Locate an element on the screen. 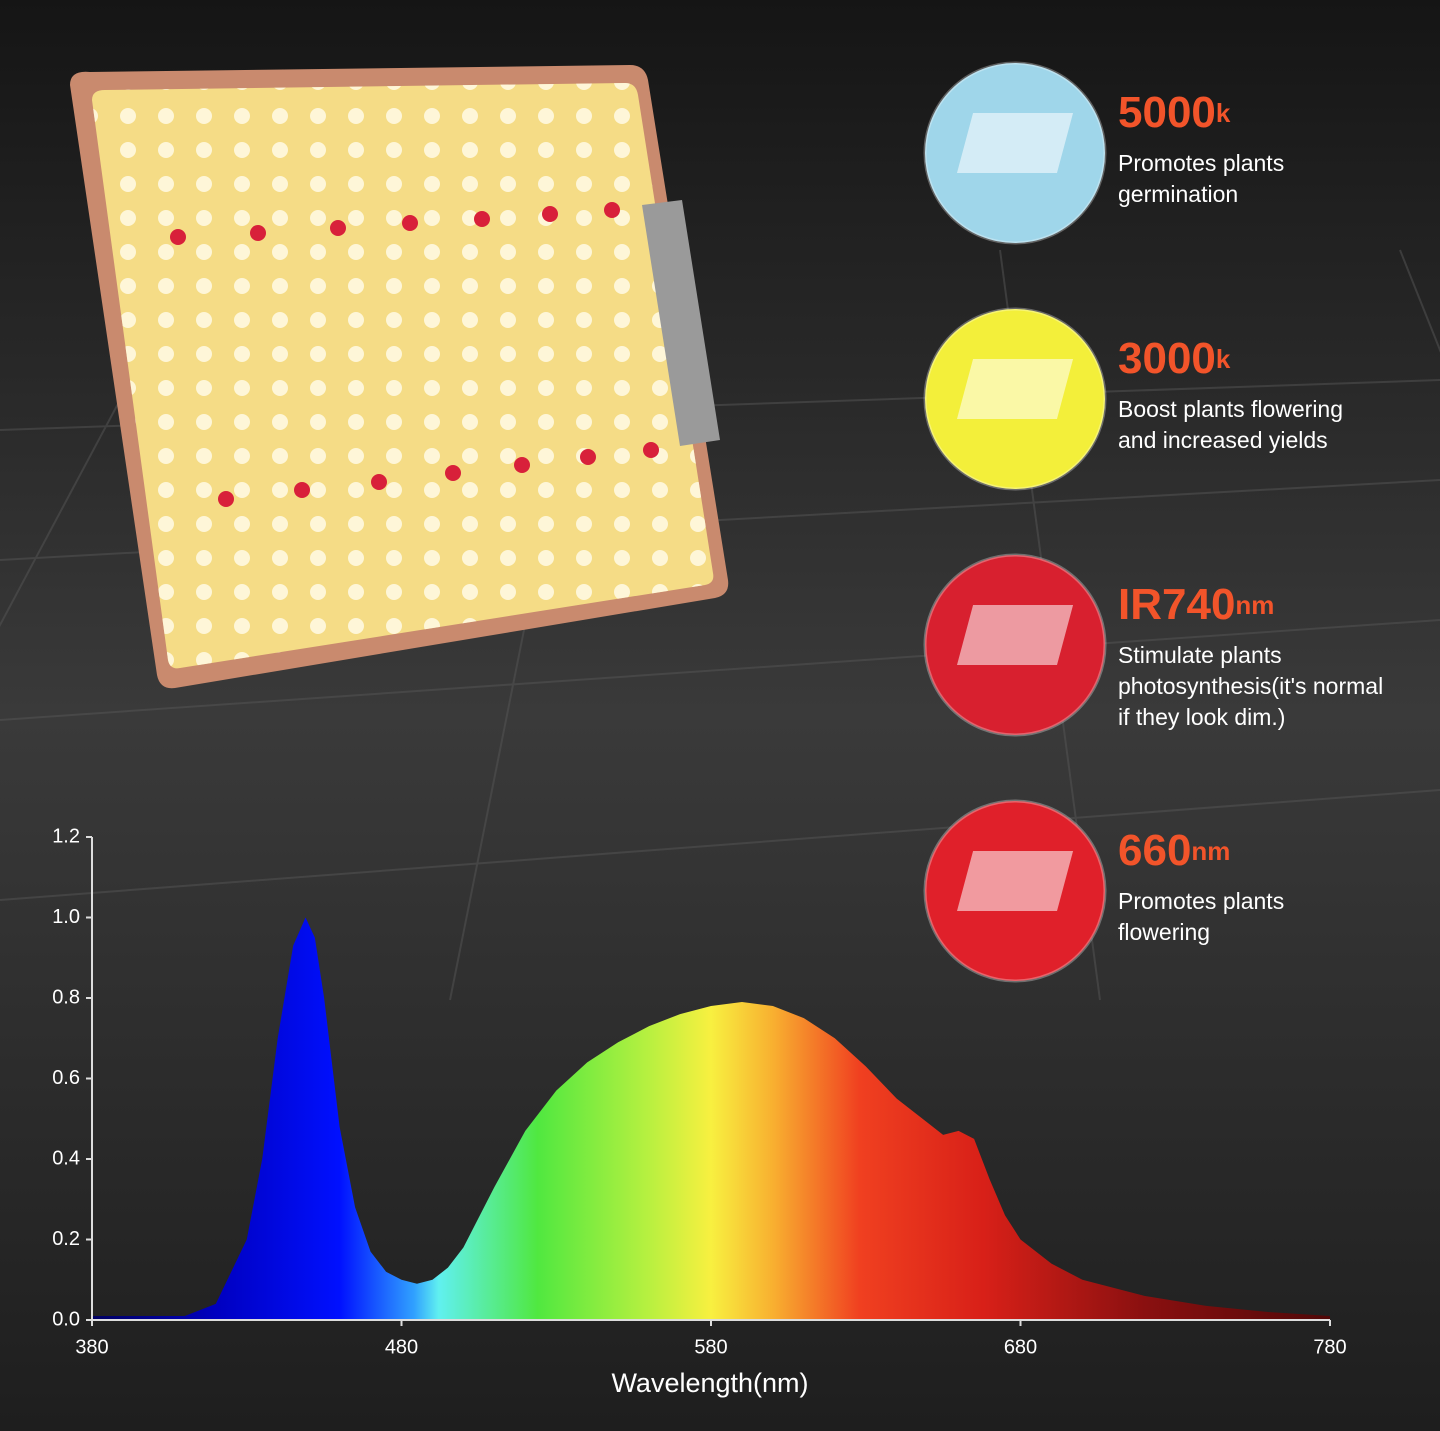 This screenshot has height=1431, width=1440. y-tick-label: 0.0 is located at coordinates (66, 1319).